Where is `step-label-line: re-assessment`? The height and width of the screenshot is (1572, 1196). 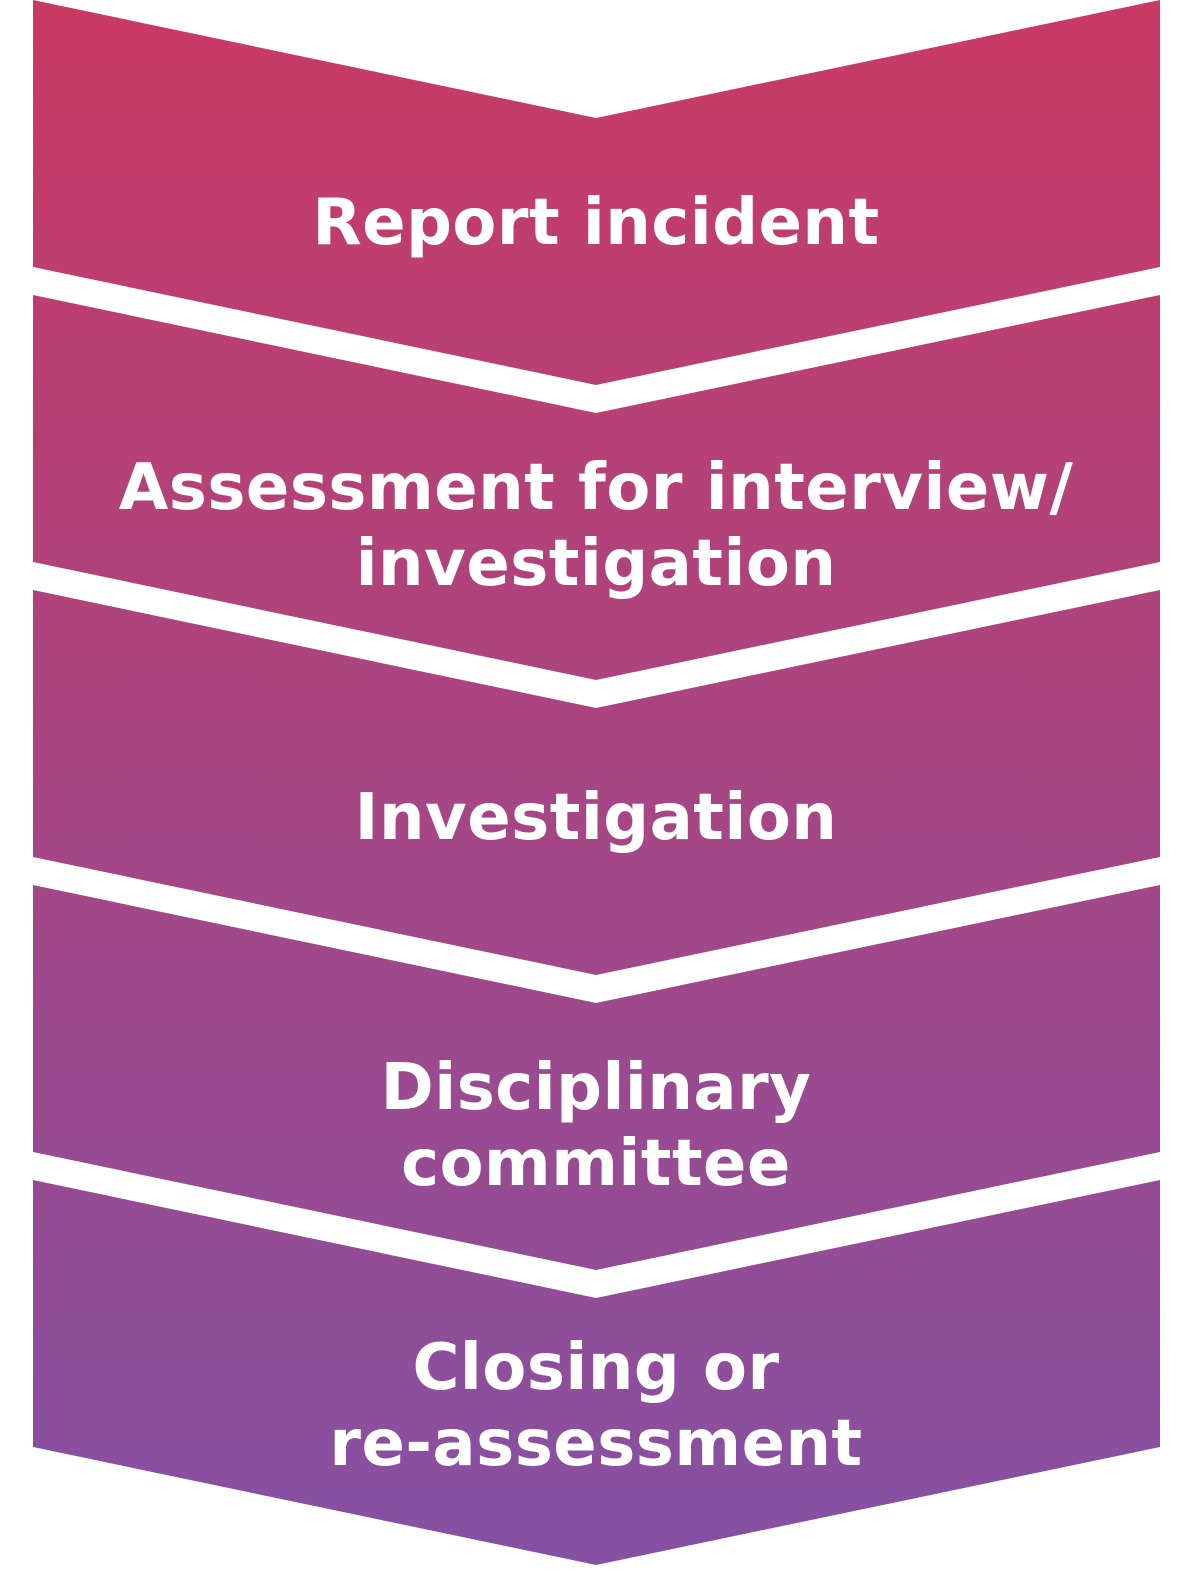 step-label-line: re-assessment is located at coordinates (595, 1444).